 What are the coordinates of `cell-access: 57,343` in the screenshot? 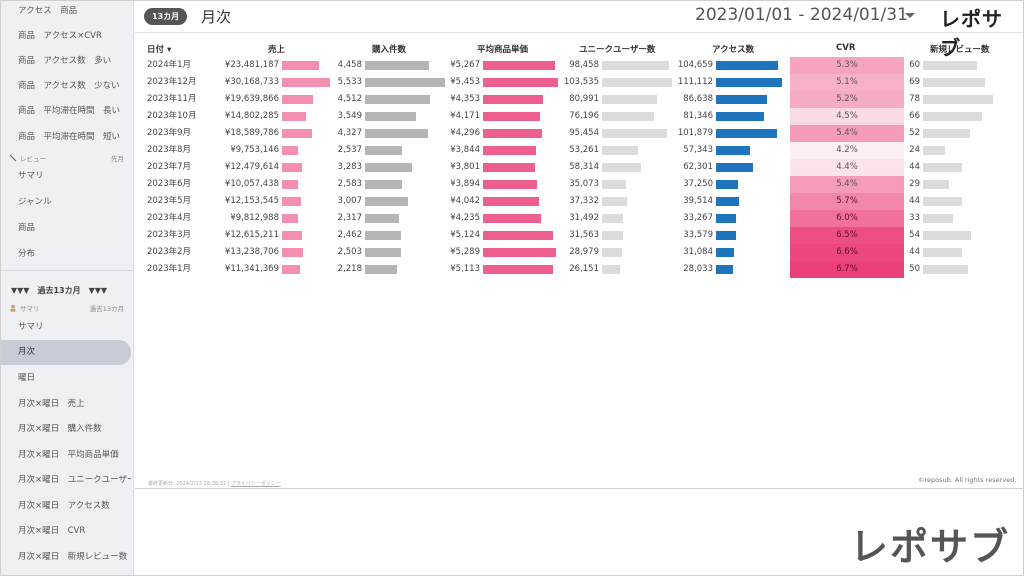 It's located at (698, 150).